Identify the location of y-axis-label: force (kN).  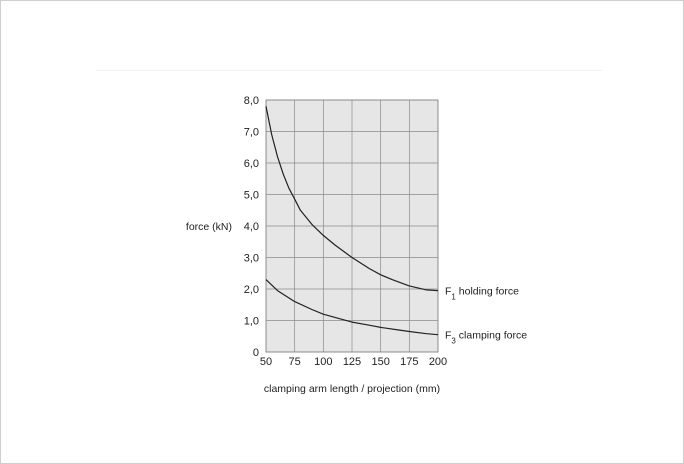
(209, 227).